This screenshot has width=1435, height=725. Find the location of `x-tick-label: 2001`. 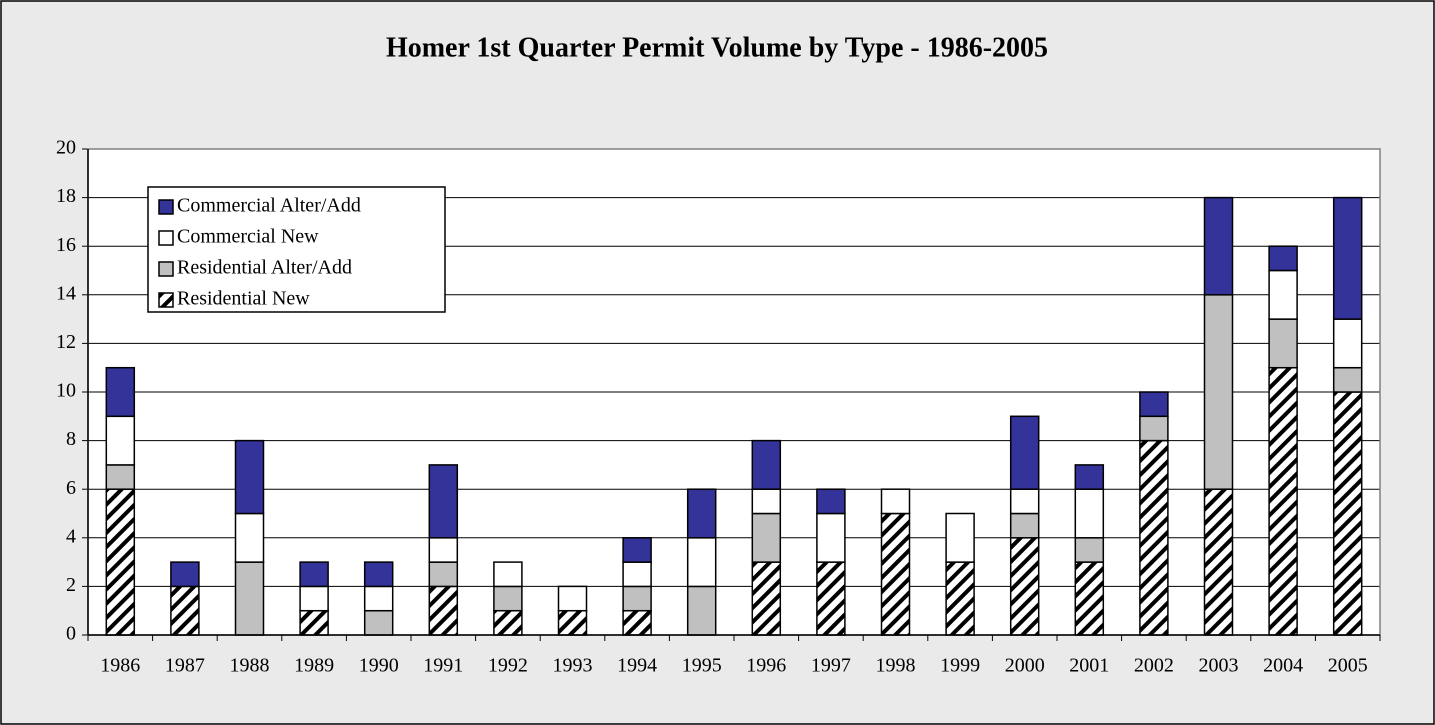

x-tick-label: 2001 is located at coordinates (1089, 666).